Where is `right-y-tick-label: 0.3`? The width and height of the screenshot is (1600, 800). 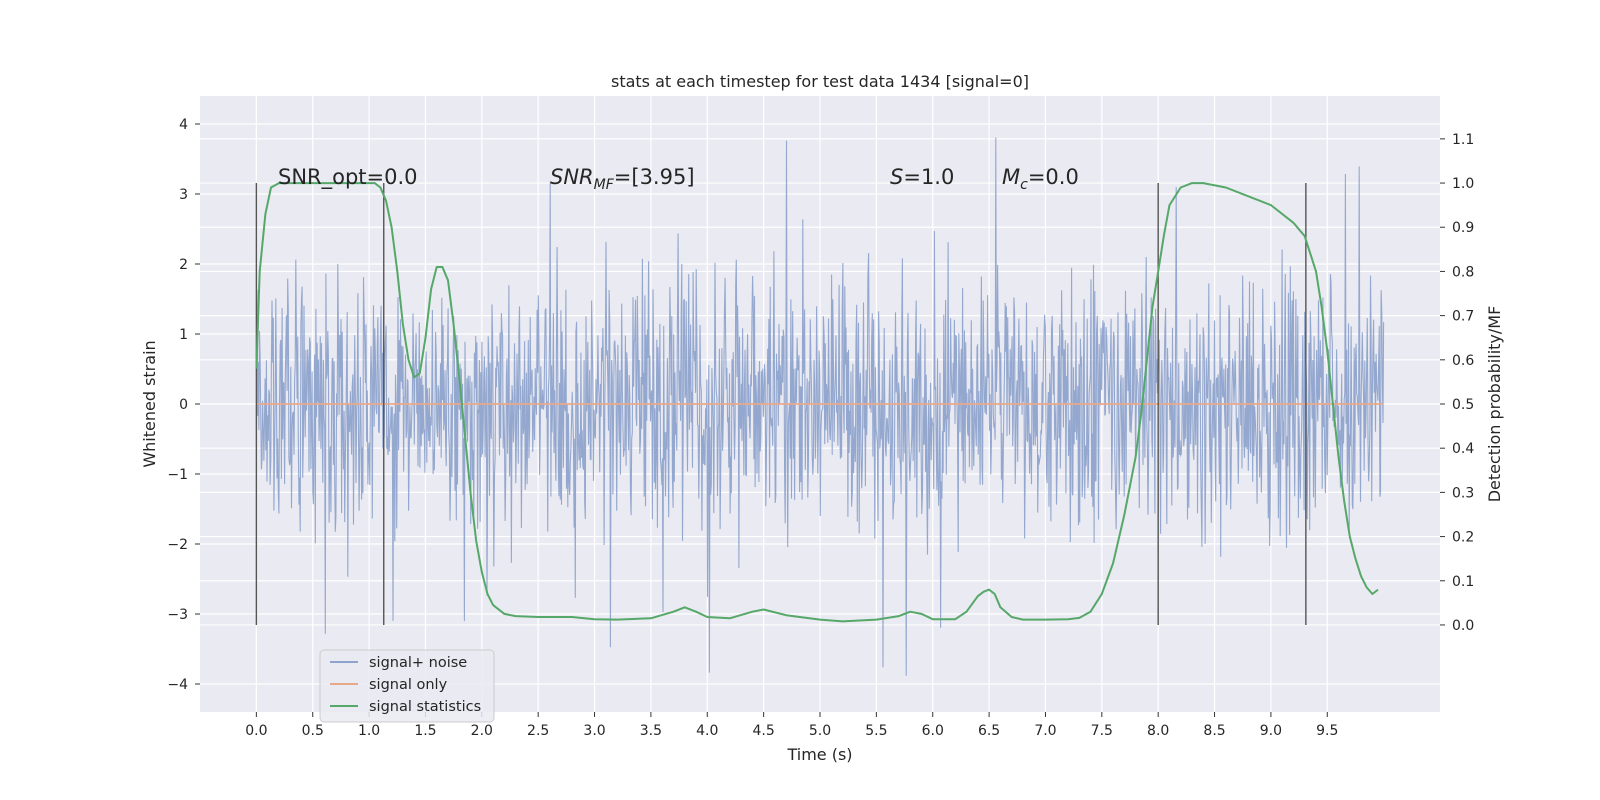 right-y-tick-label: 0.3 is located at coordinates (1463, 493).